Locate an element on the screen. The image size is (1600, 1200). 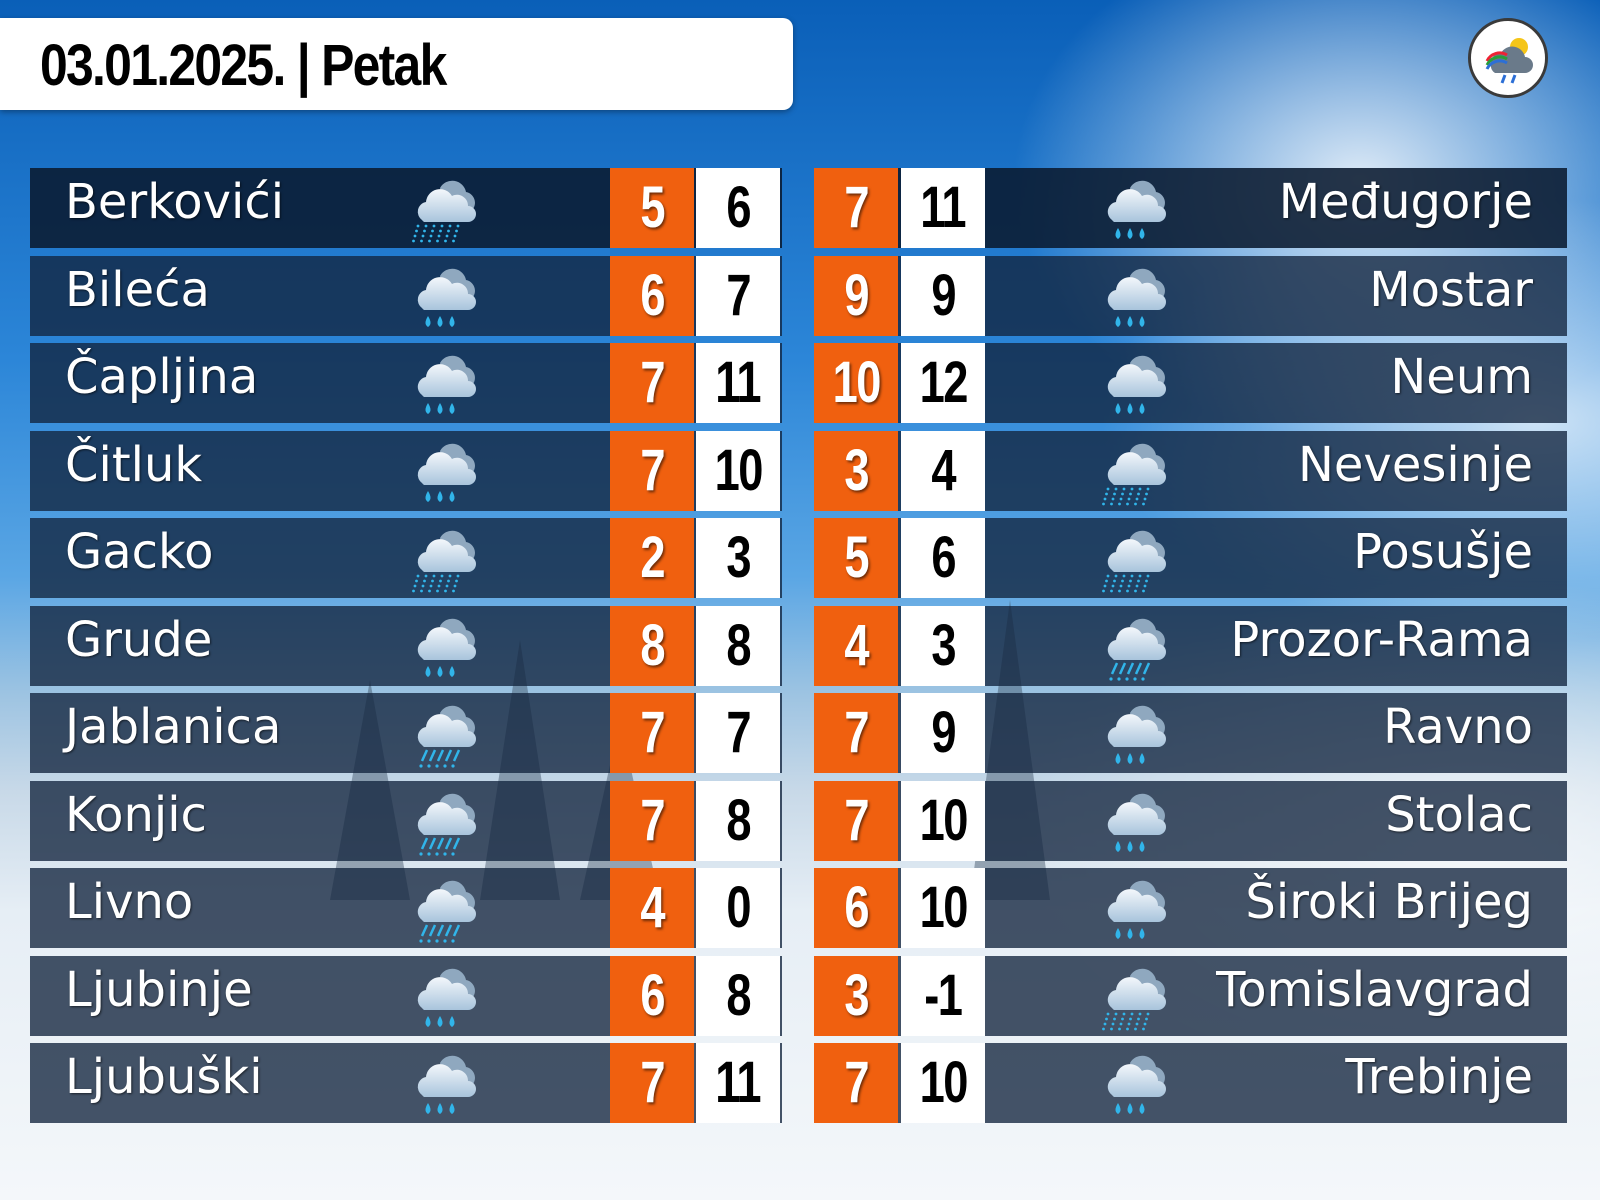
city-name: Ravno is located at coordinates (1458, 727).